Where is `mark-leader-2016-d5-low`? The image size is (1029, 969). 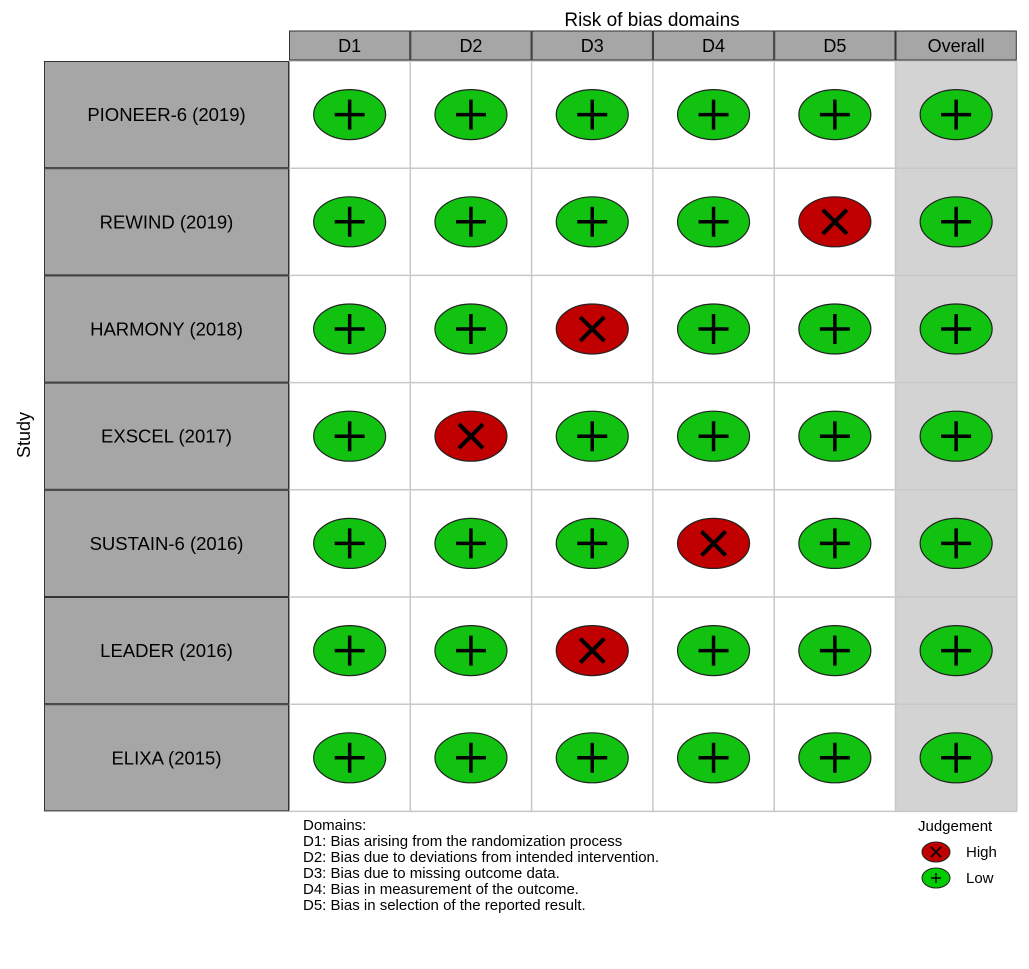
mark-leader-2016-d5-low is located at coordinates (835, 650).